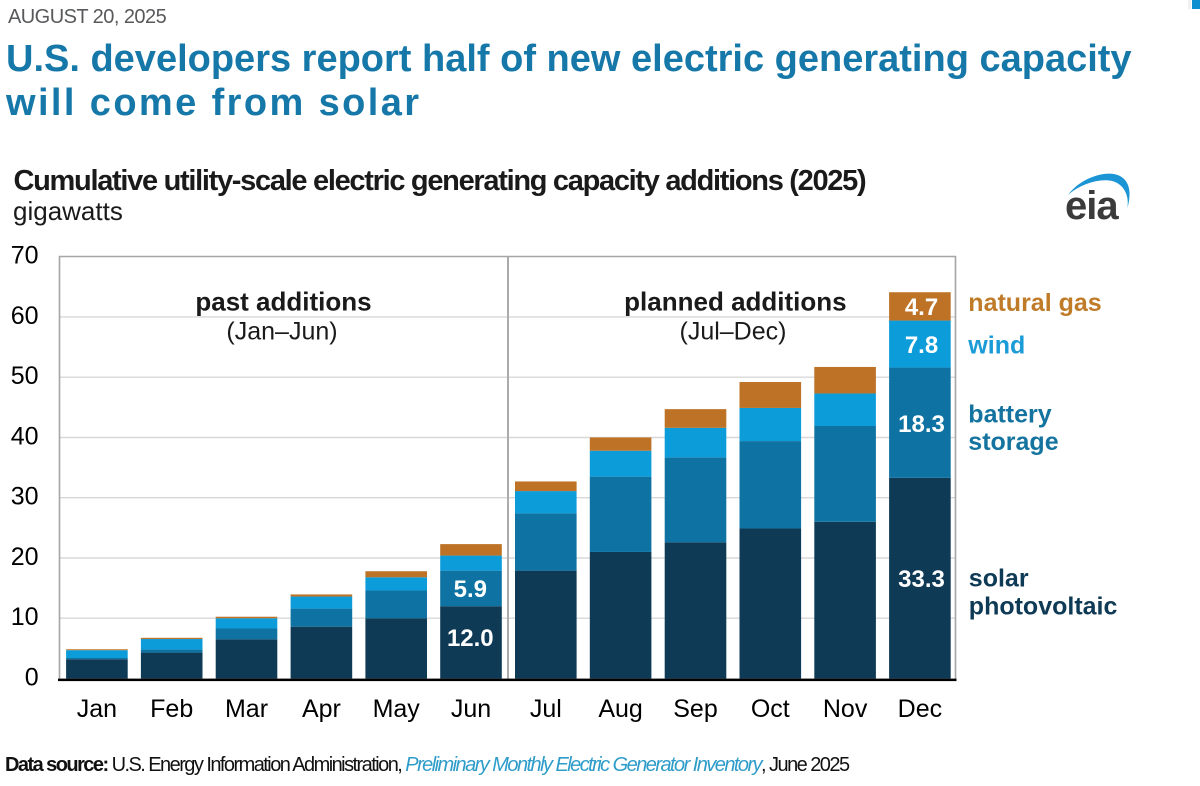 The width and height of the screenshot is (1200, 786). I want to click on svg-text: 4.7, so click(921, 307).